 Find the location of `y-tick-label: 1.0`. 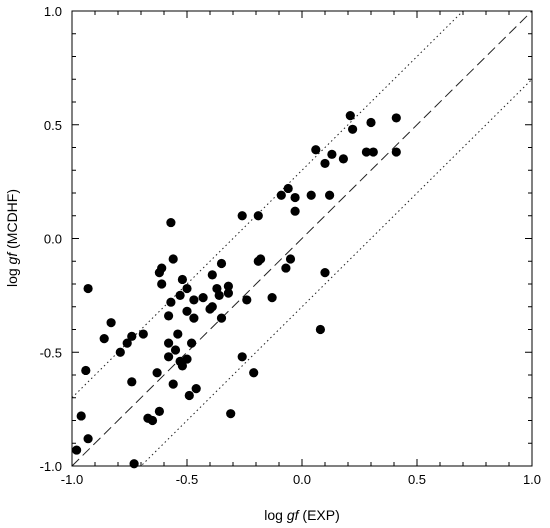

y-tick-label: 1.0 is located at coordinates (53, 11).